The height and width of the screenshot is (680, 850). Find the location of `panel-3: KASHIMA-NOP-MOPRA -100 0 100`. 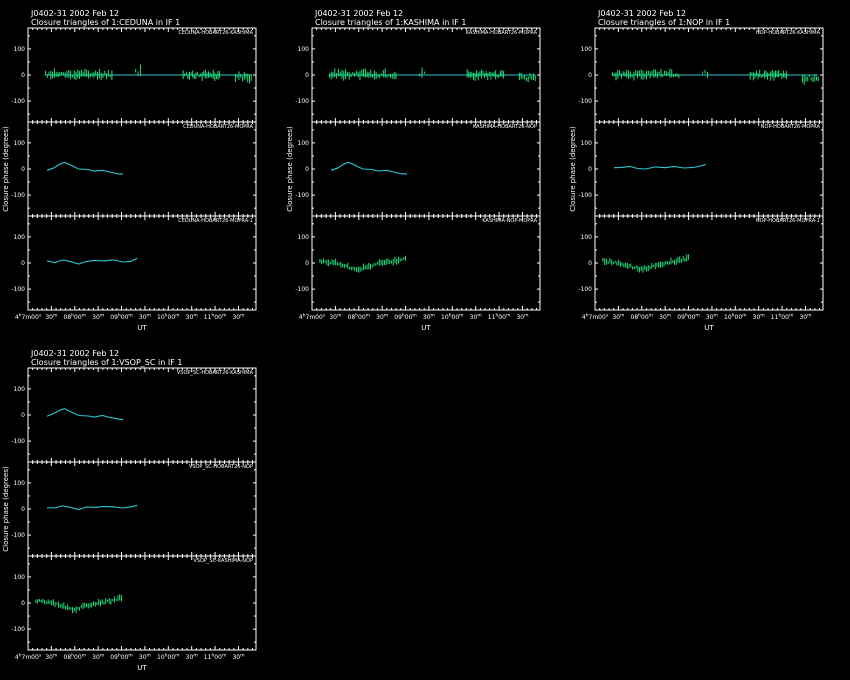

panel-3: KASHIMA-NOP-MOPRA -100 0 100 is located at coordinates (418, 263).